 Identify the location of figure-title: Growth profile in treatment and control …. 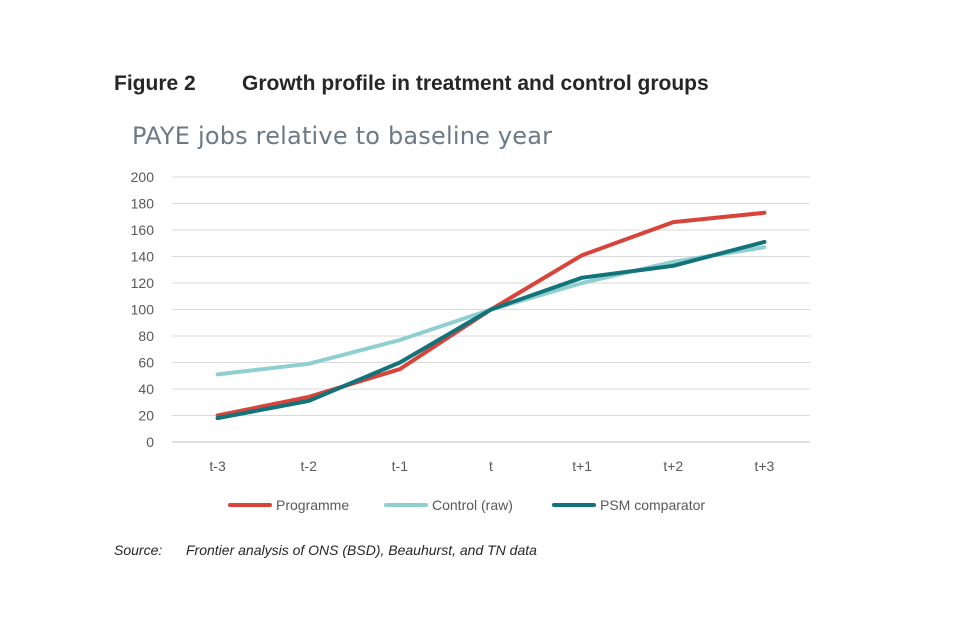
(475, 83).